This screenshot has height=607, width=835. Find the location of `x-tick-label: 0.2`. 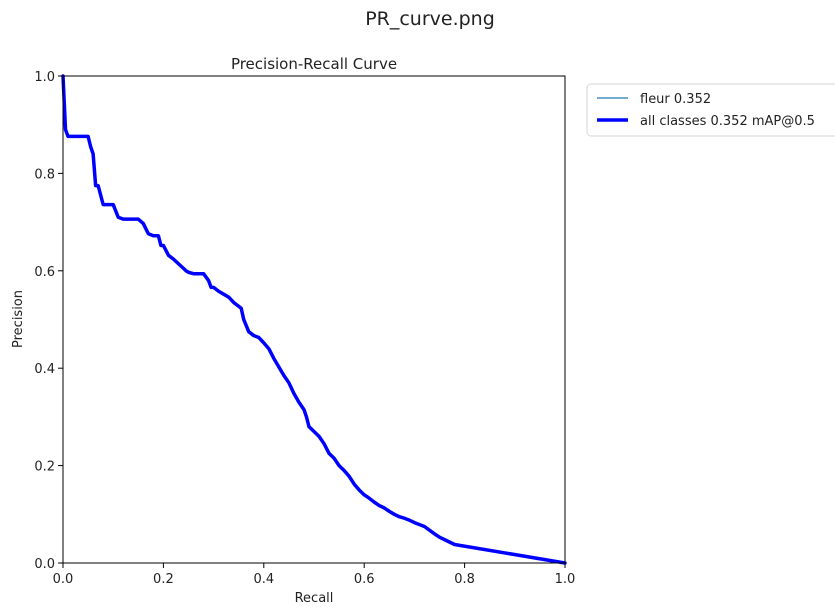

x-tick-label: 0.2 is located at coordinates (163, 579).